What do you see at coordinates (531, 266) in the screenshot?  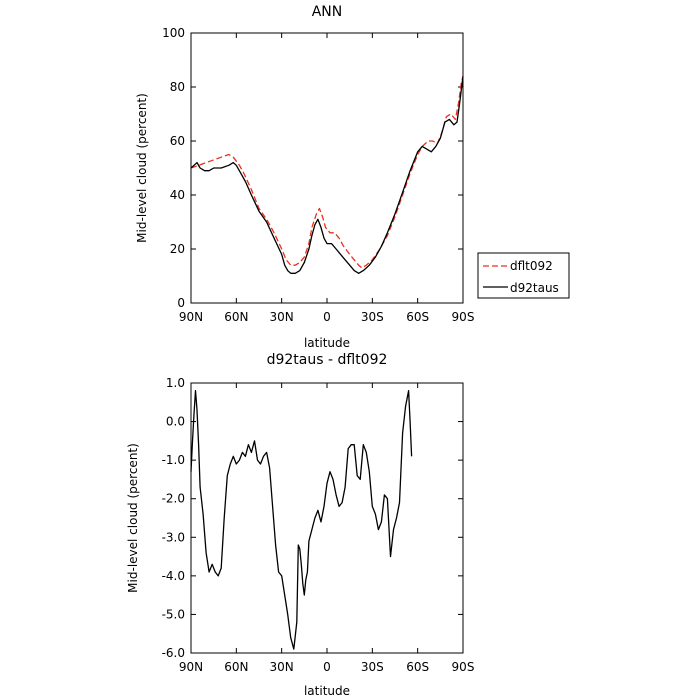 I see `legend-label-dflt092: dflt092` at bounding box center [531, 266].